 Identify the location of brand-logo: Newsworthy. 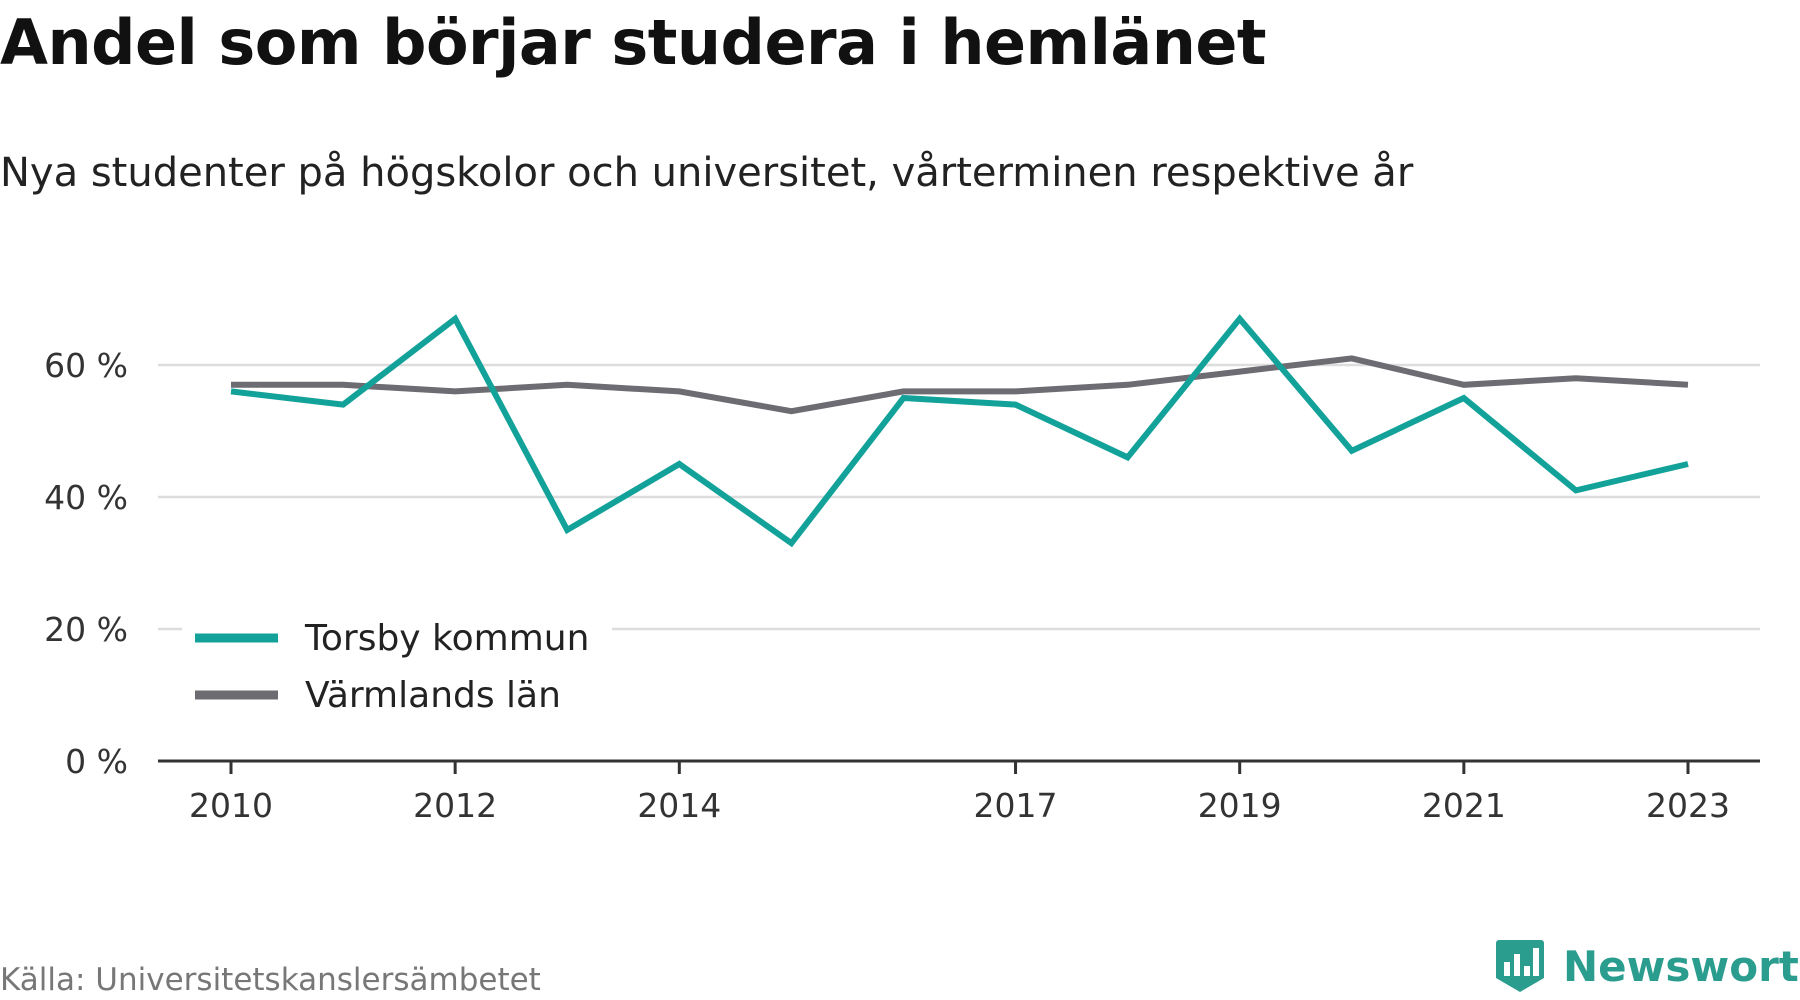
(1647, 966).